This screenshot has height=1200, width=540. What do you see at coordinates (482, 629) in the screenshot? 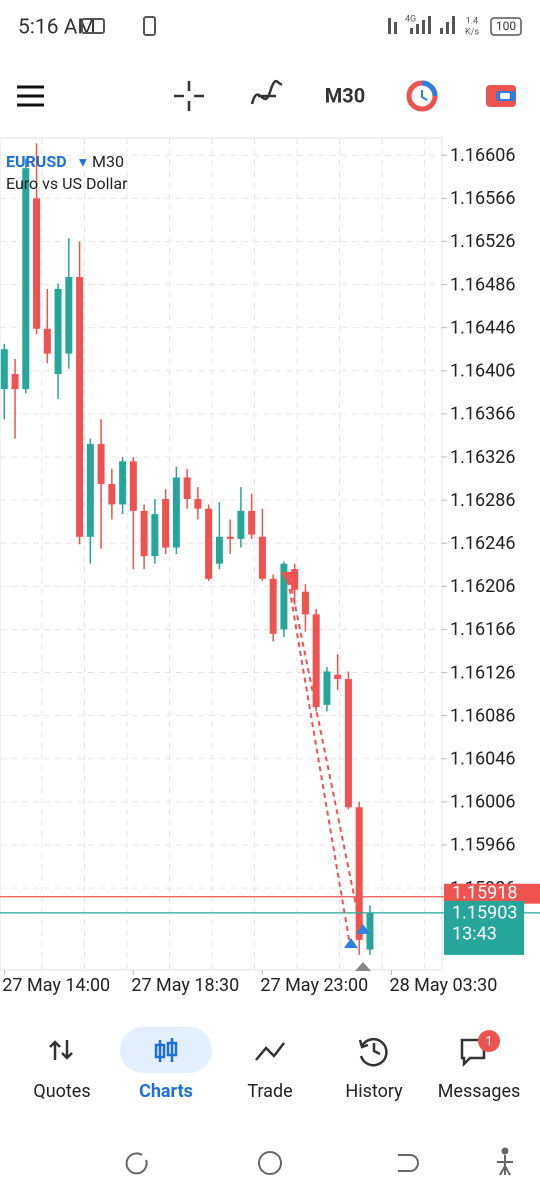
I see `y-tick-label: 1.16166` at bounding box center [482, 629].